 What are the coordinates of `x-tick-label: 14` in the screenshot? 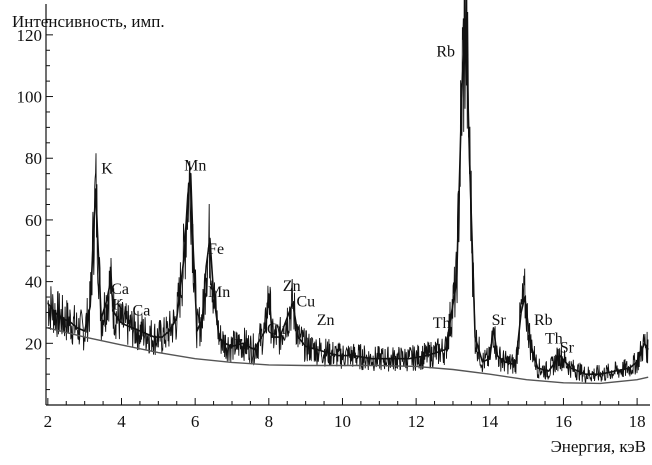 It's located at (490, 421).